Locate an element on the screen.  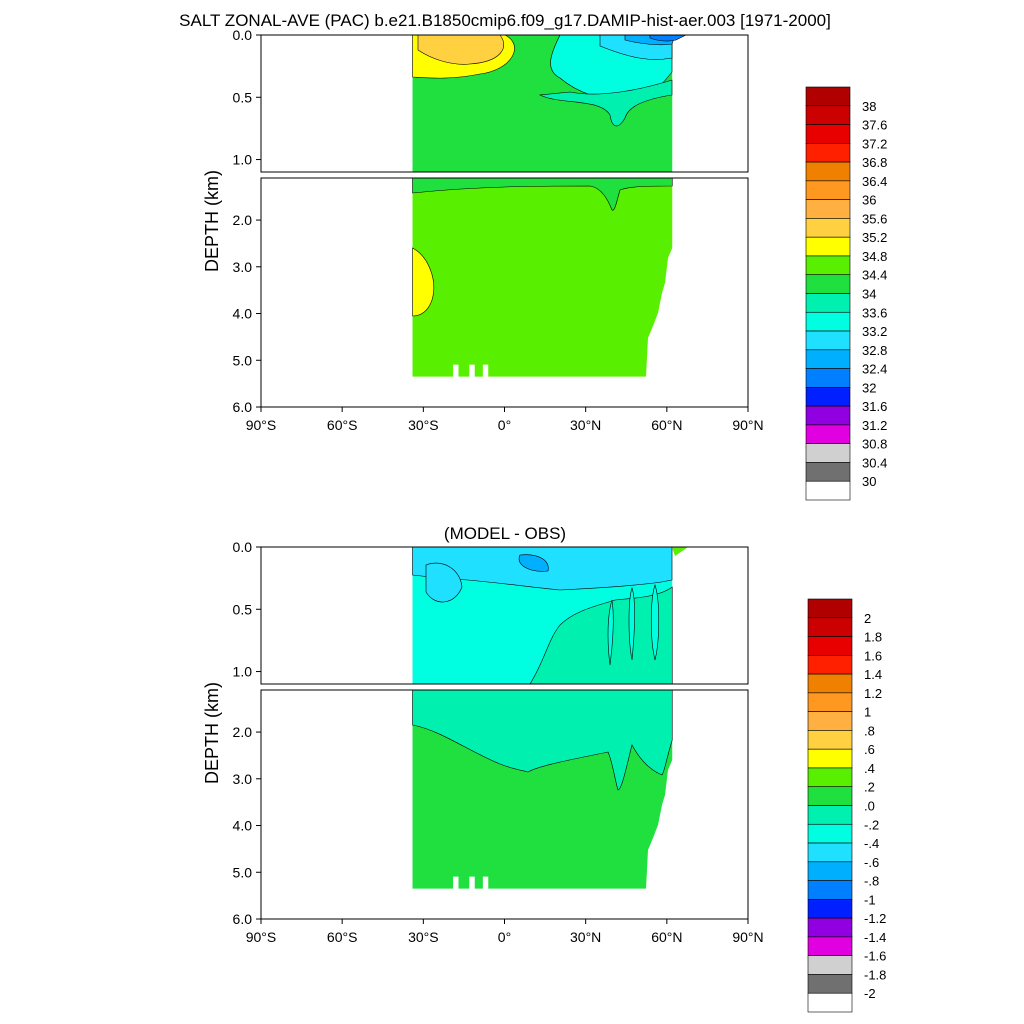
colorbar-label: 35.6 is located at coordinates (874, 218).